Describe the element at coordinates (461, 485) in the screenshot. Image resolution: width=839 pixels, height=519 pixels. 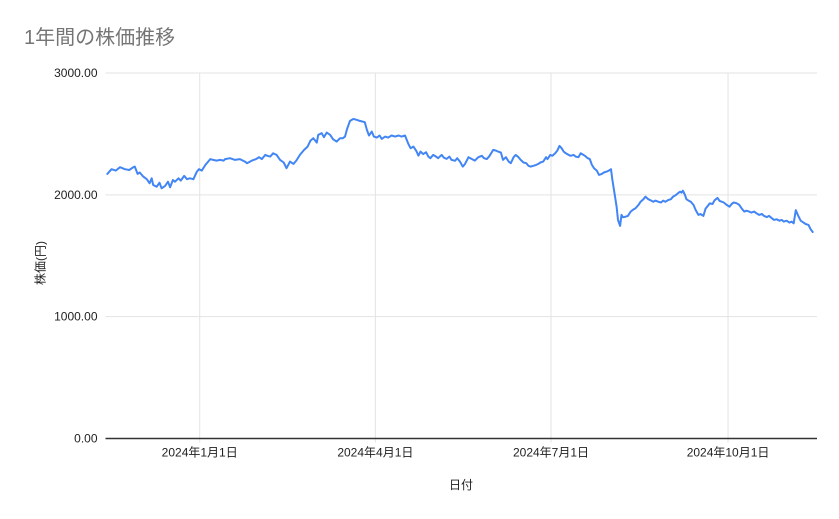
I see `x-axis-title: 日付` at that location.